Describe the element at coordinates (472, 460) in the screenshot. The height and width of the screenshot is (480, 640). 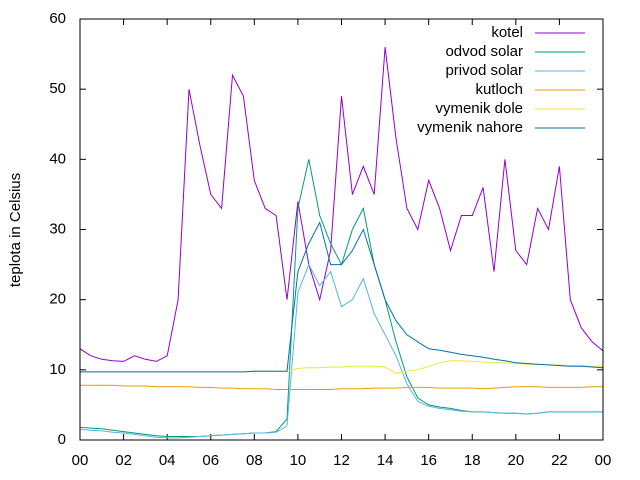
I see `x-tick-label: 18` at that location.